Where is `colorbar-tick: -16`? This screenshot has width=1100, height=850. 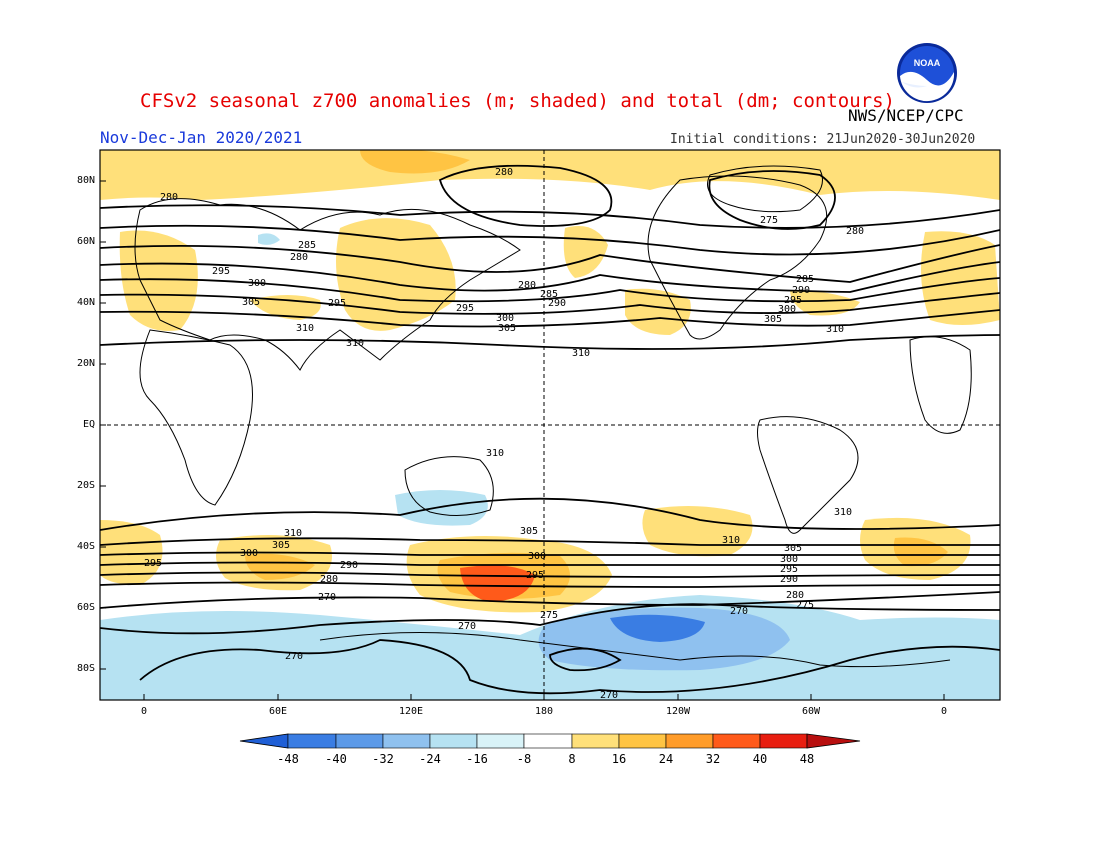 colorbar-tick: -16 is located at coordinates (477, 759).